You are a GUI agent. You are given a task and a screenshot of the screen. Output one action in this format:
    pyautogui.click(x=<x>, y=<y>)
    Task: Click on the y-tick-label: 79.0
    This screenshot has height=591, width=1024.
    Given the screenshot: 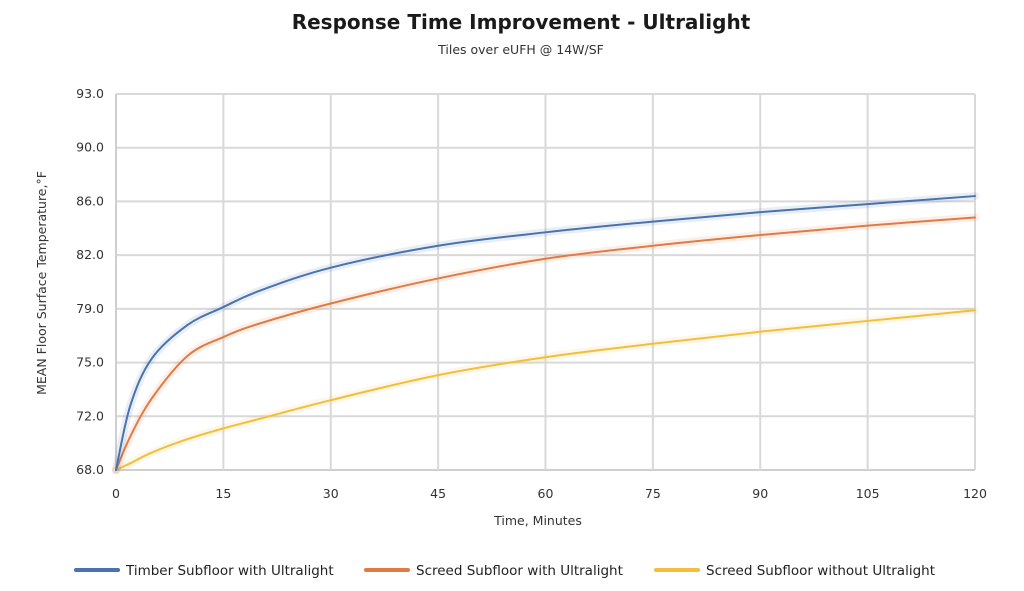 What is the action you would take?
    pyautogui.click(x=90, y=308)
    